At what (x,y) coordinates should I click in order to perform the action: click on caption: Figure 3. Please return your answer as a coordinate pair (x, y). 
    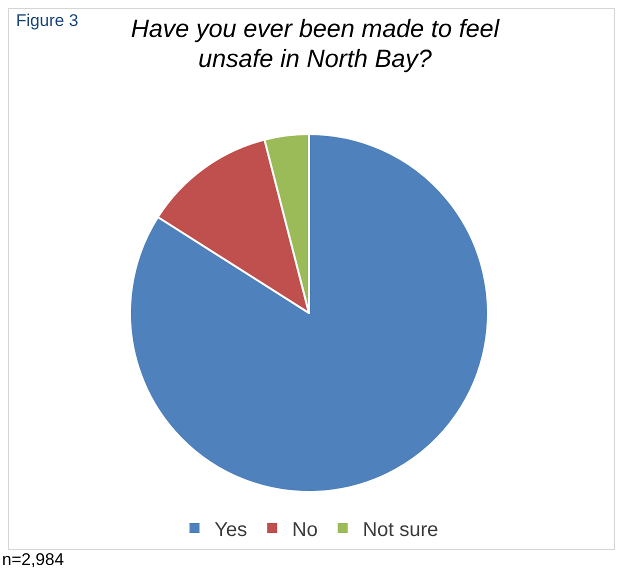
    Looking at the image, I should click on (47, 21).